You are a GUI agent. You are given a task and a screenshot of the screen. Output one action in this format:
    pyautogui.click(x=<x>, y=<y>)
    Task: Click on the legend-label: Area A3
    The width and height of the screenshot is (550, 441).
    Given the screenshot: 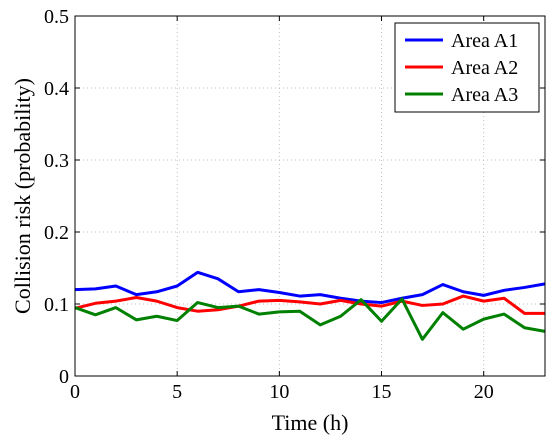 What is the action you would take?
    pyautogui.click(x=484, y=95)
    